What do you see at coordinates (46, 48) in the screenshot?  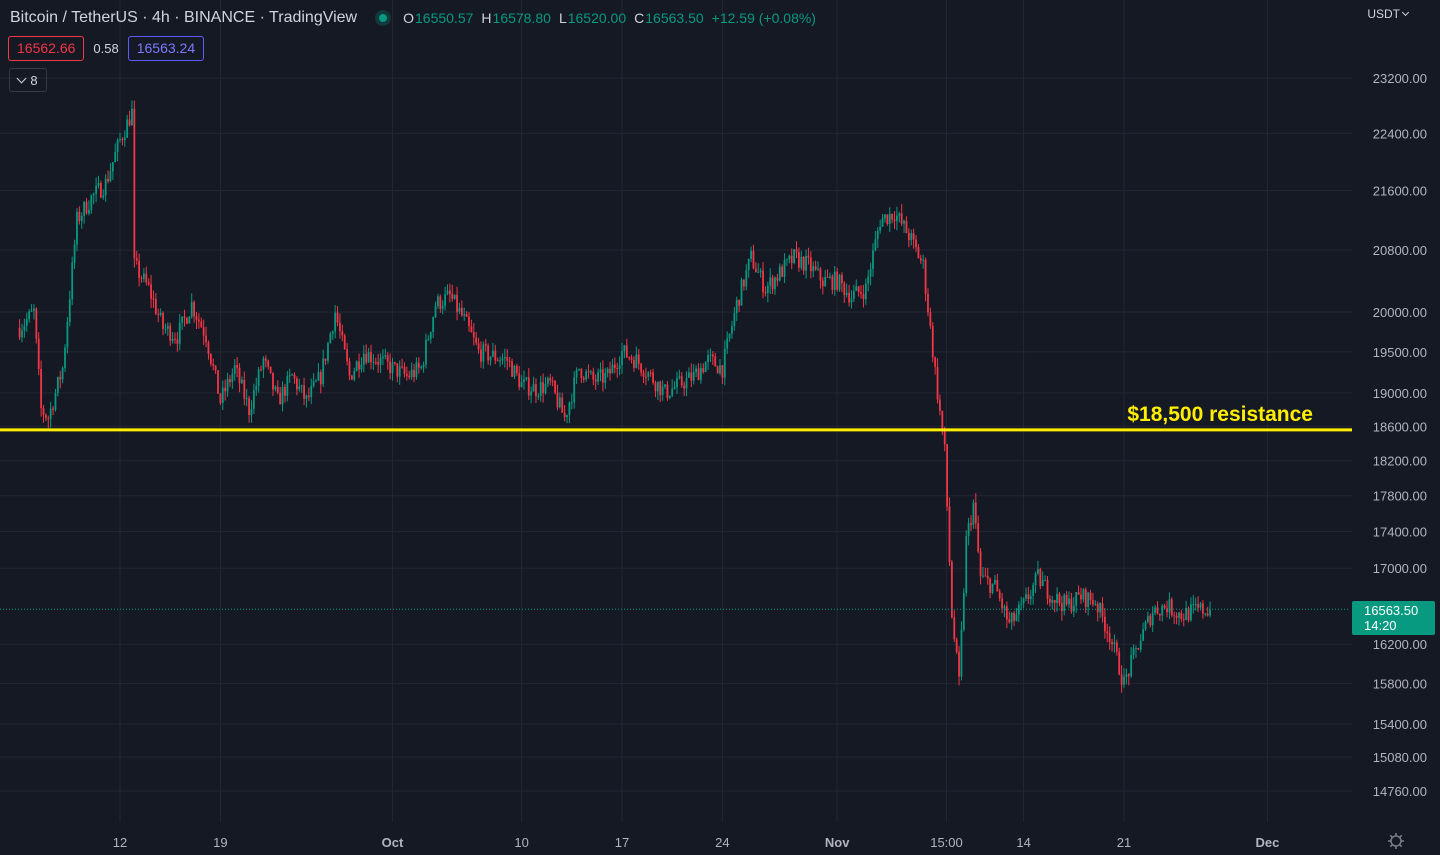 I see `sell-button: 16562.66` at bounding box center [46, 48].